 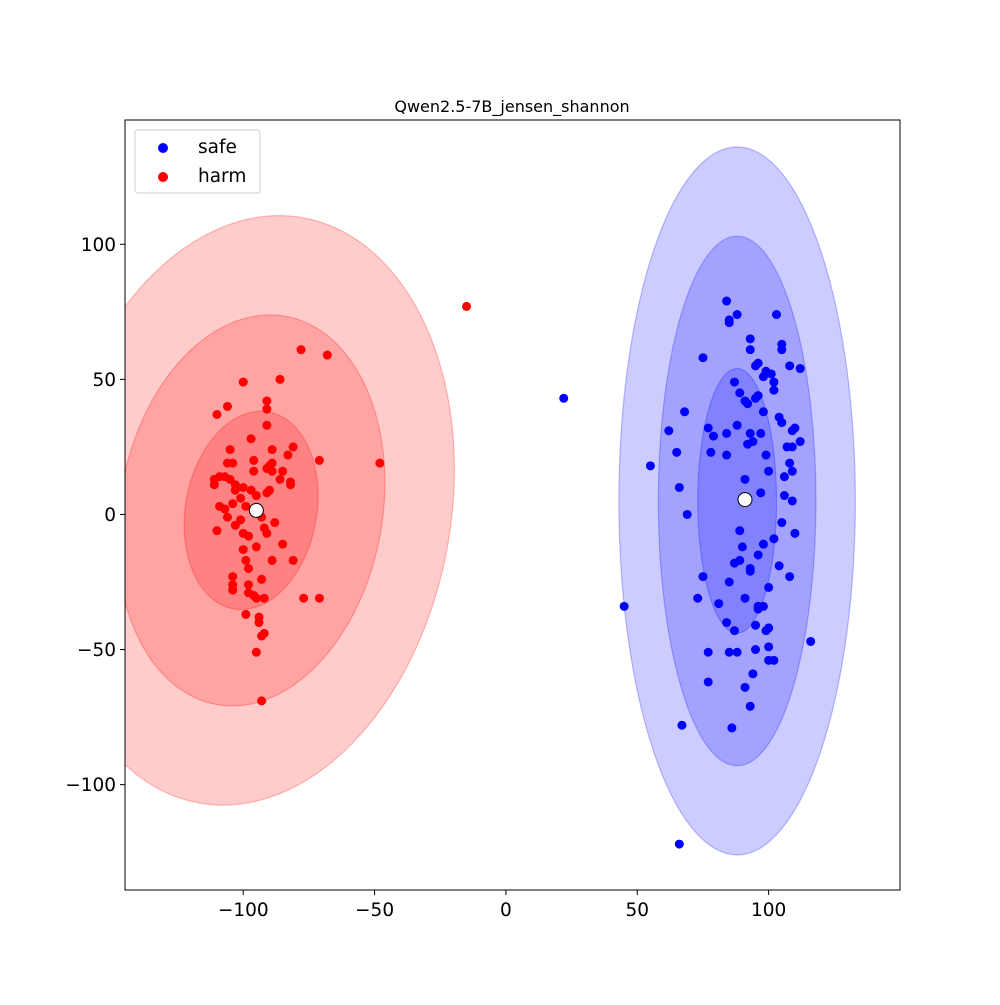 What do you see at coordinates (745, 500) in the screenshot?
I see `safe-centroid-marker` at bounding box center [745, 500].